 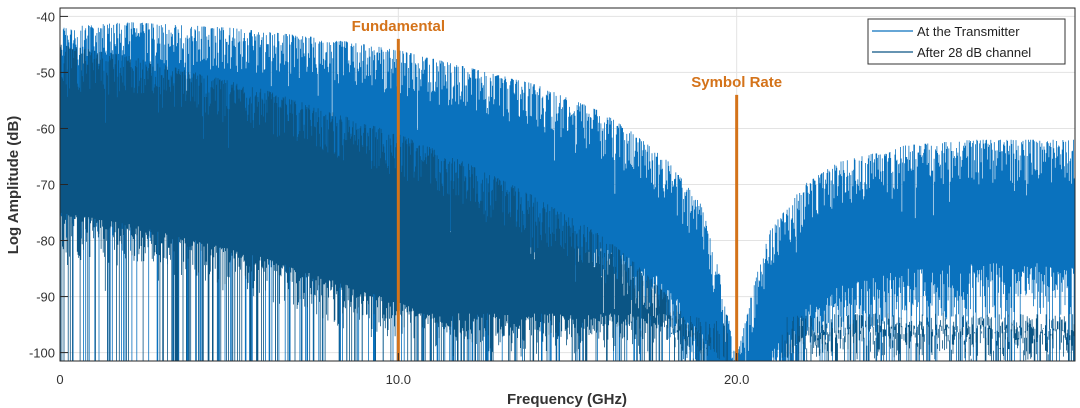 What do you see at coordinates (398, 379) in the screenshot?
I see `x-tick-label: 10.0` at bounding box center [398, 379].